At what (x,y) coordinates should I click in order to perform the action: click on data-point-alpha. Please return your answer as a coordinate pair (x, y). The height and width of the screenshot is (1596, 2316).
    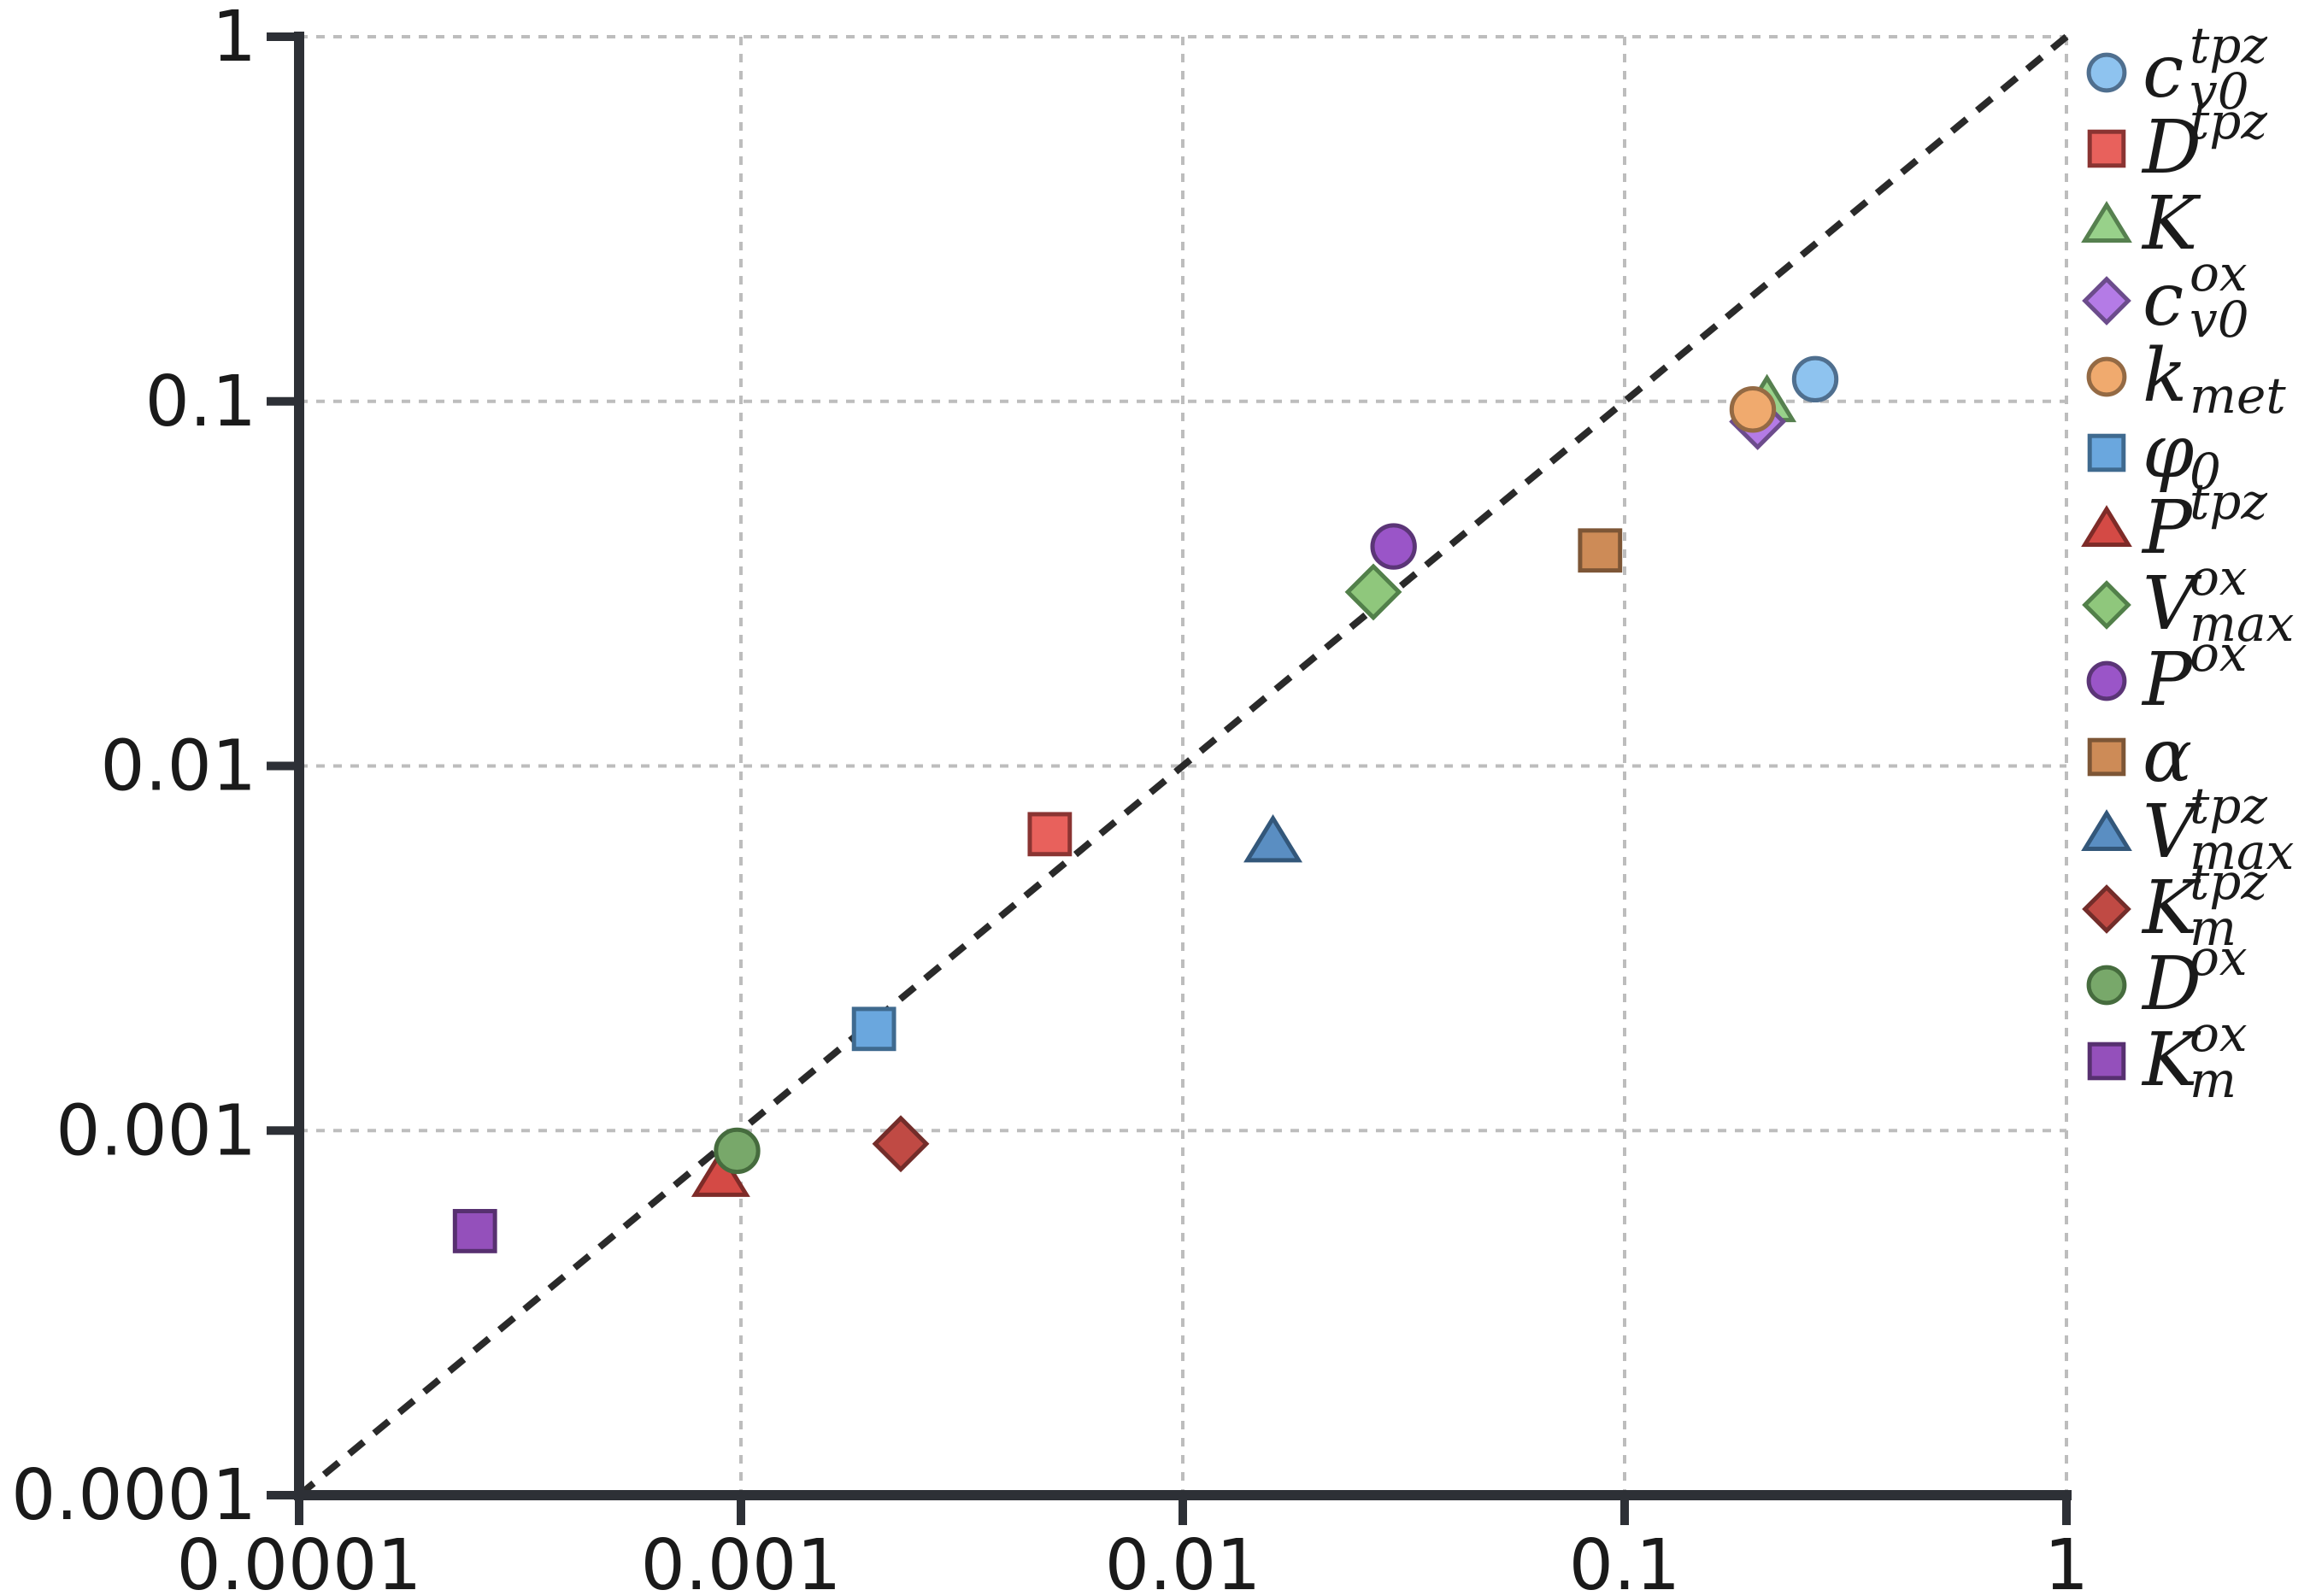
    Looking at the image, I should click on (1600, 550).